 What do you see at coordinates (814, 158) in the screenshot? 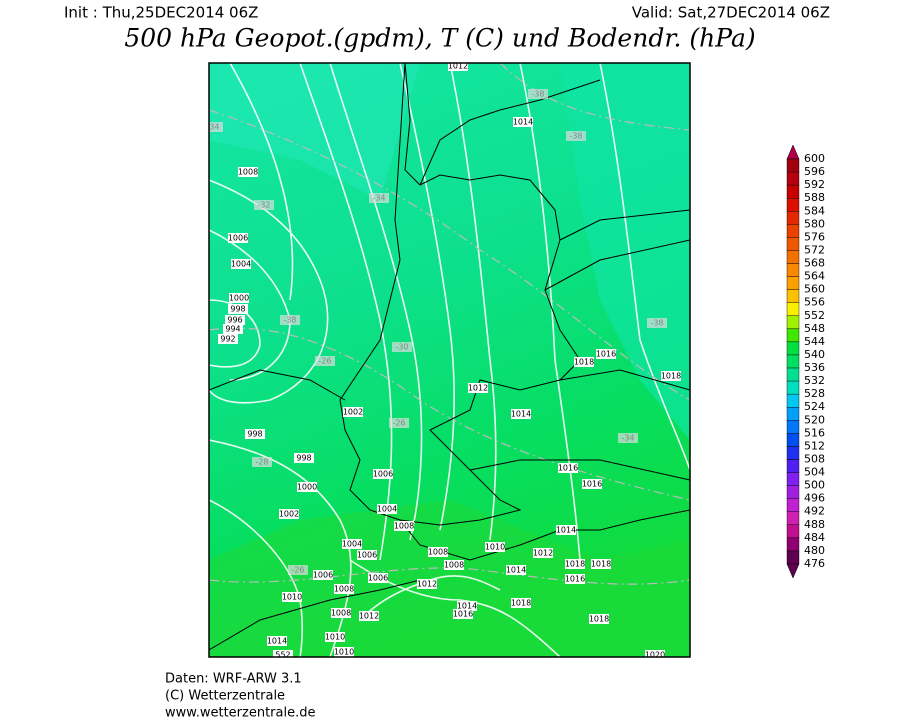
I see `colorbar-label: 600` at bounding box center [814, 158].